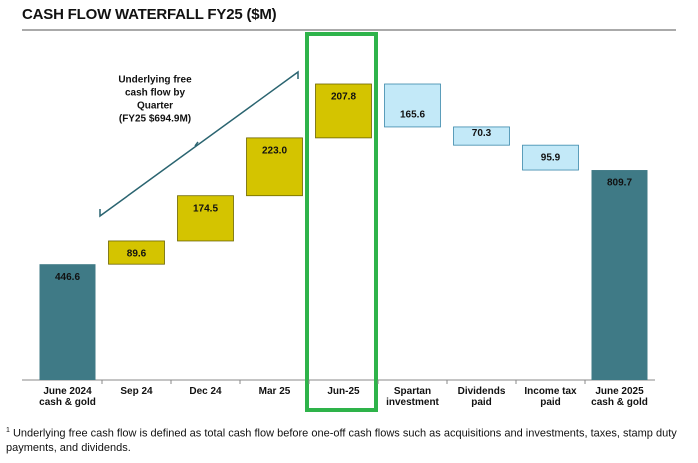 Image resolution: width=698 pixels, height=463 pixels. What do you see at coordinates (155, 80) in the screenshot?
I see `annotation: Underlying free` at bounding box center [155, 80].